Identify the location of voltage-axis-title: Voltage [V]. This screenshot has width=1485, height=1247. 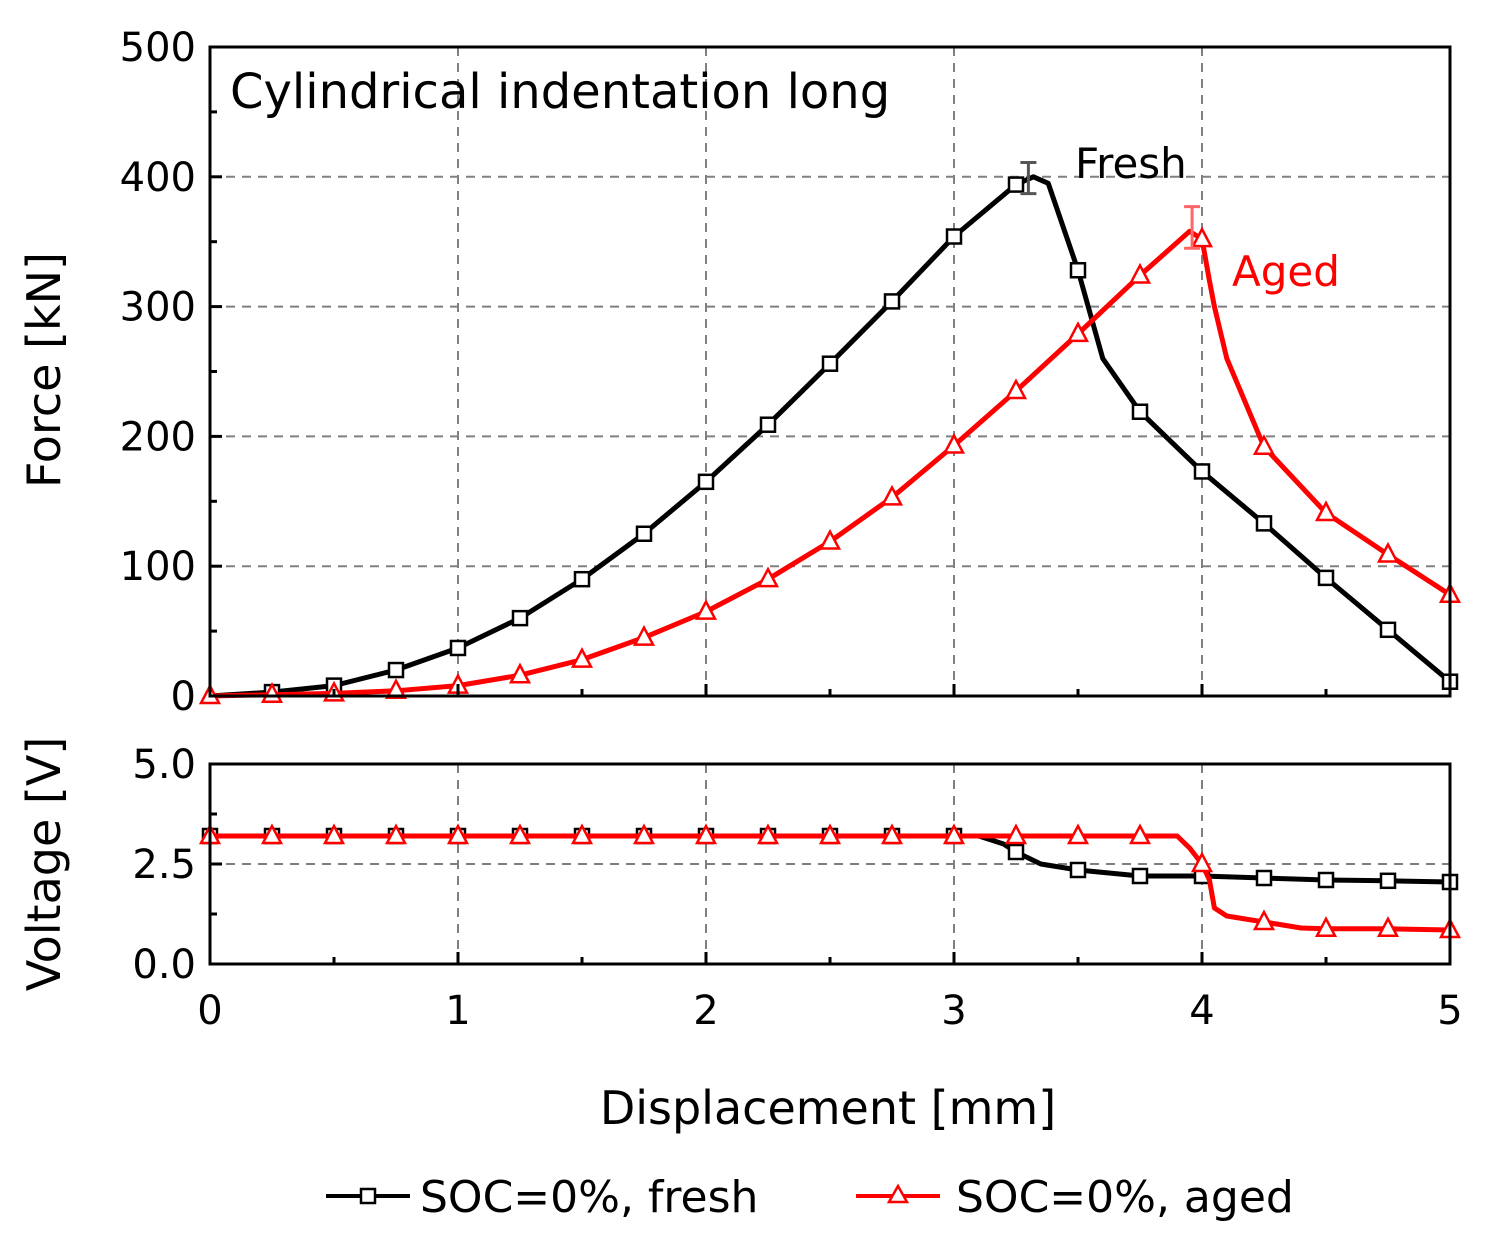
(44, 864).